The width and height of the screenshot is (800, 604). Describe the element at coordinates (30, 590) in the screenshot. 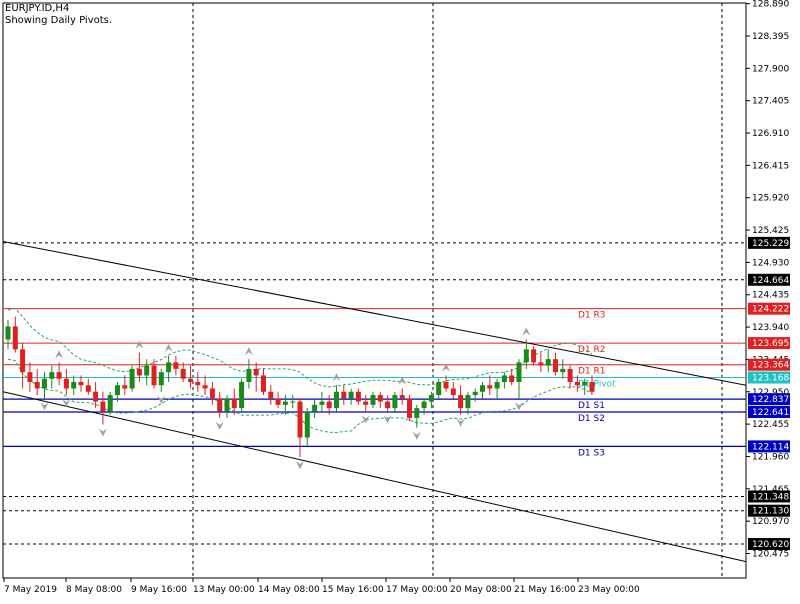

I see `x-tick-label: 7 May 2019` at that location.